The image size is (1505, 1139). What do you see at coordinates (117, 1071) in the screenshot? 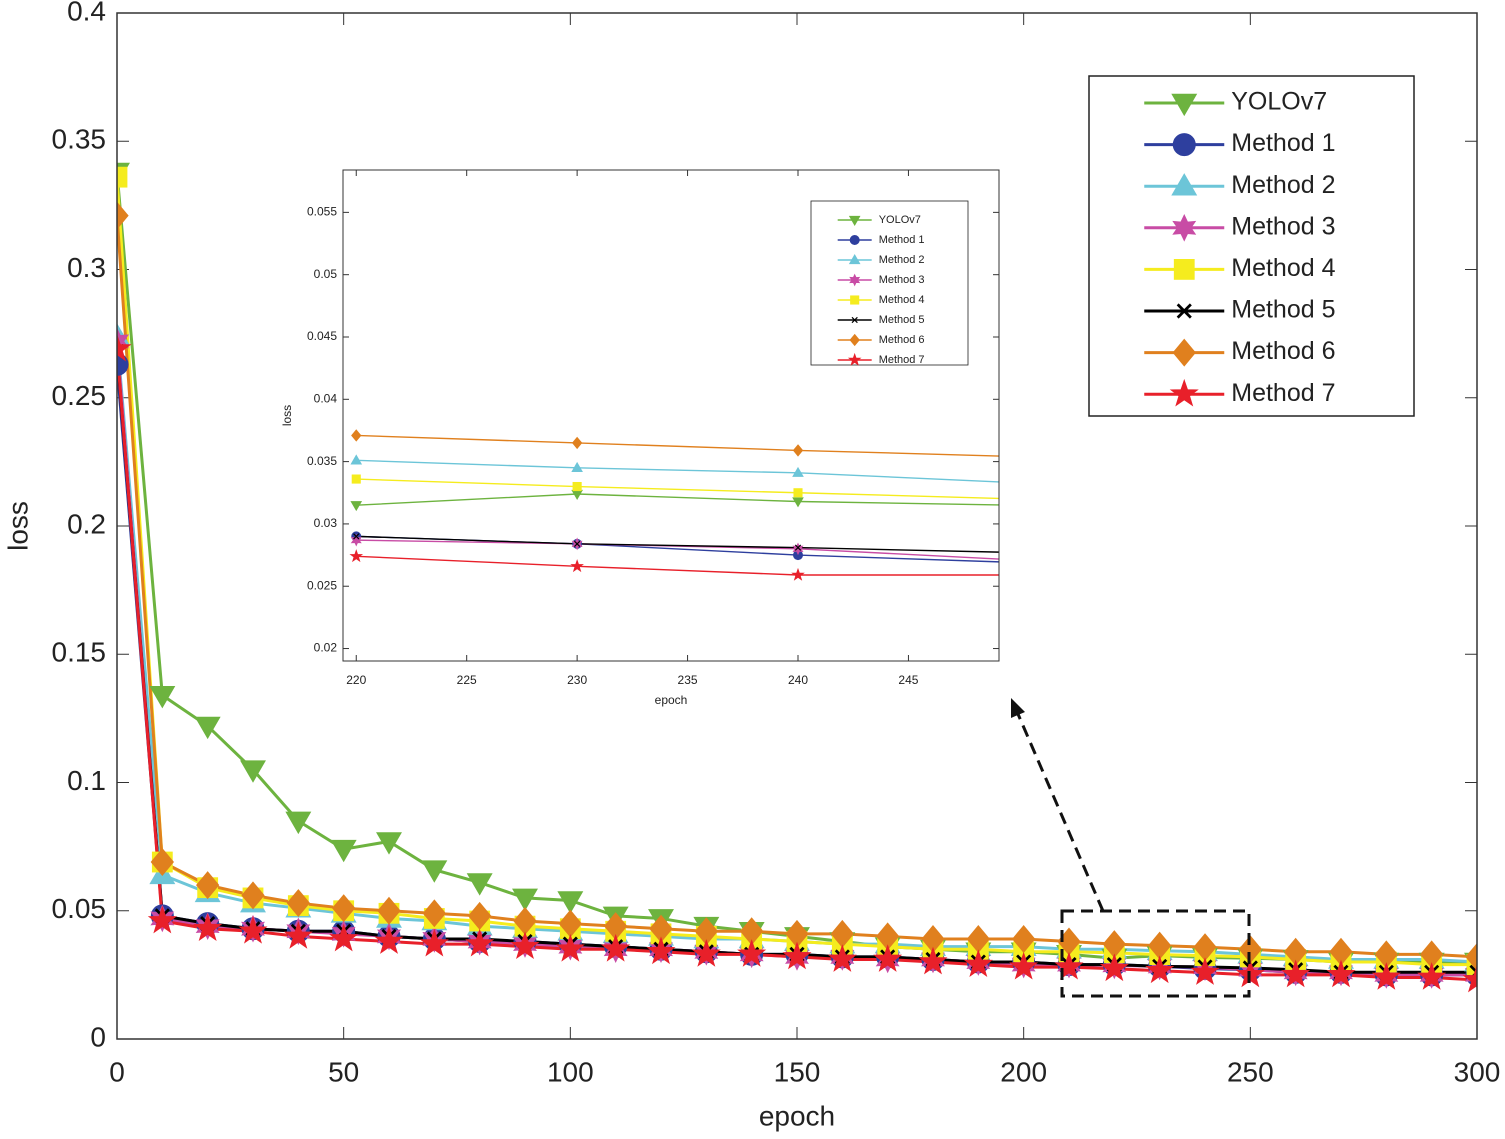
I see `x-tick-label: 0` at bounding box center [117, 1071].